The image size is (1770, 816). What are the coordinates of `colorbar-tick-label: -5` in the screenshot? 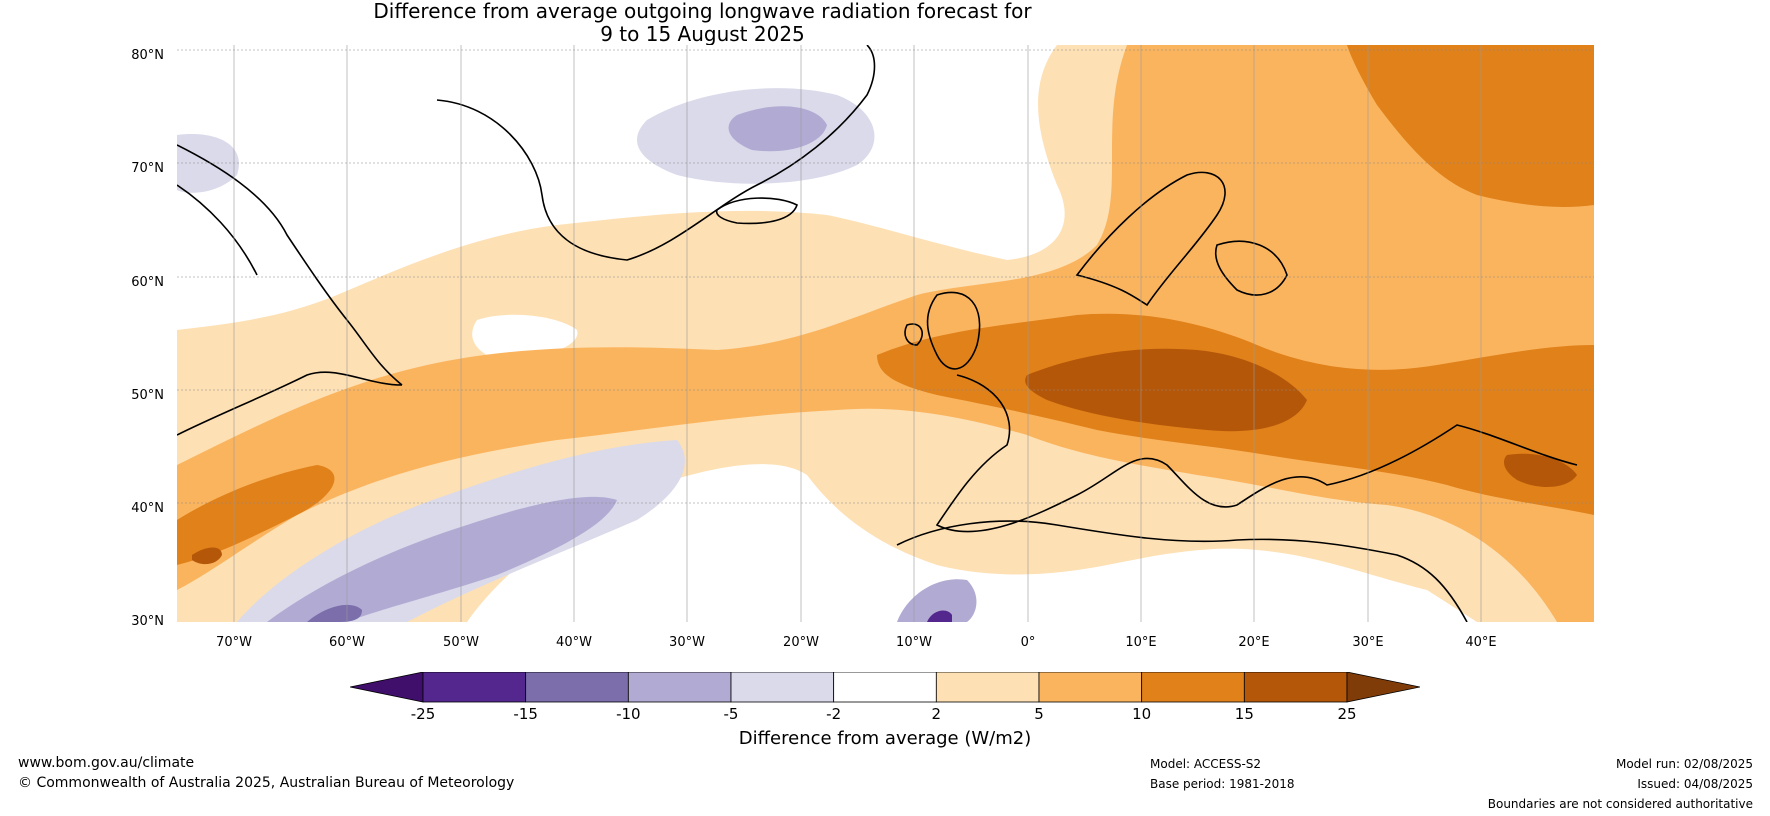 It's located at (731, 714).